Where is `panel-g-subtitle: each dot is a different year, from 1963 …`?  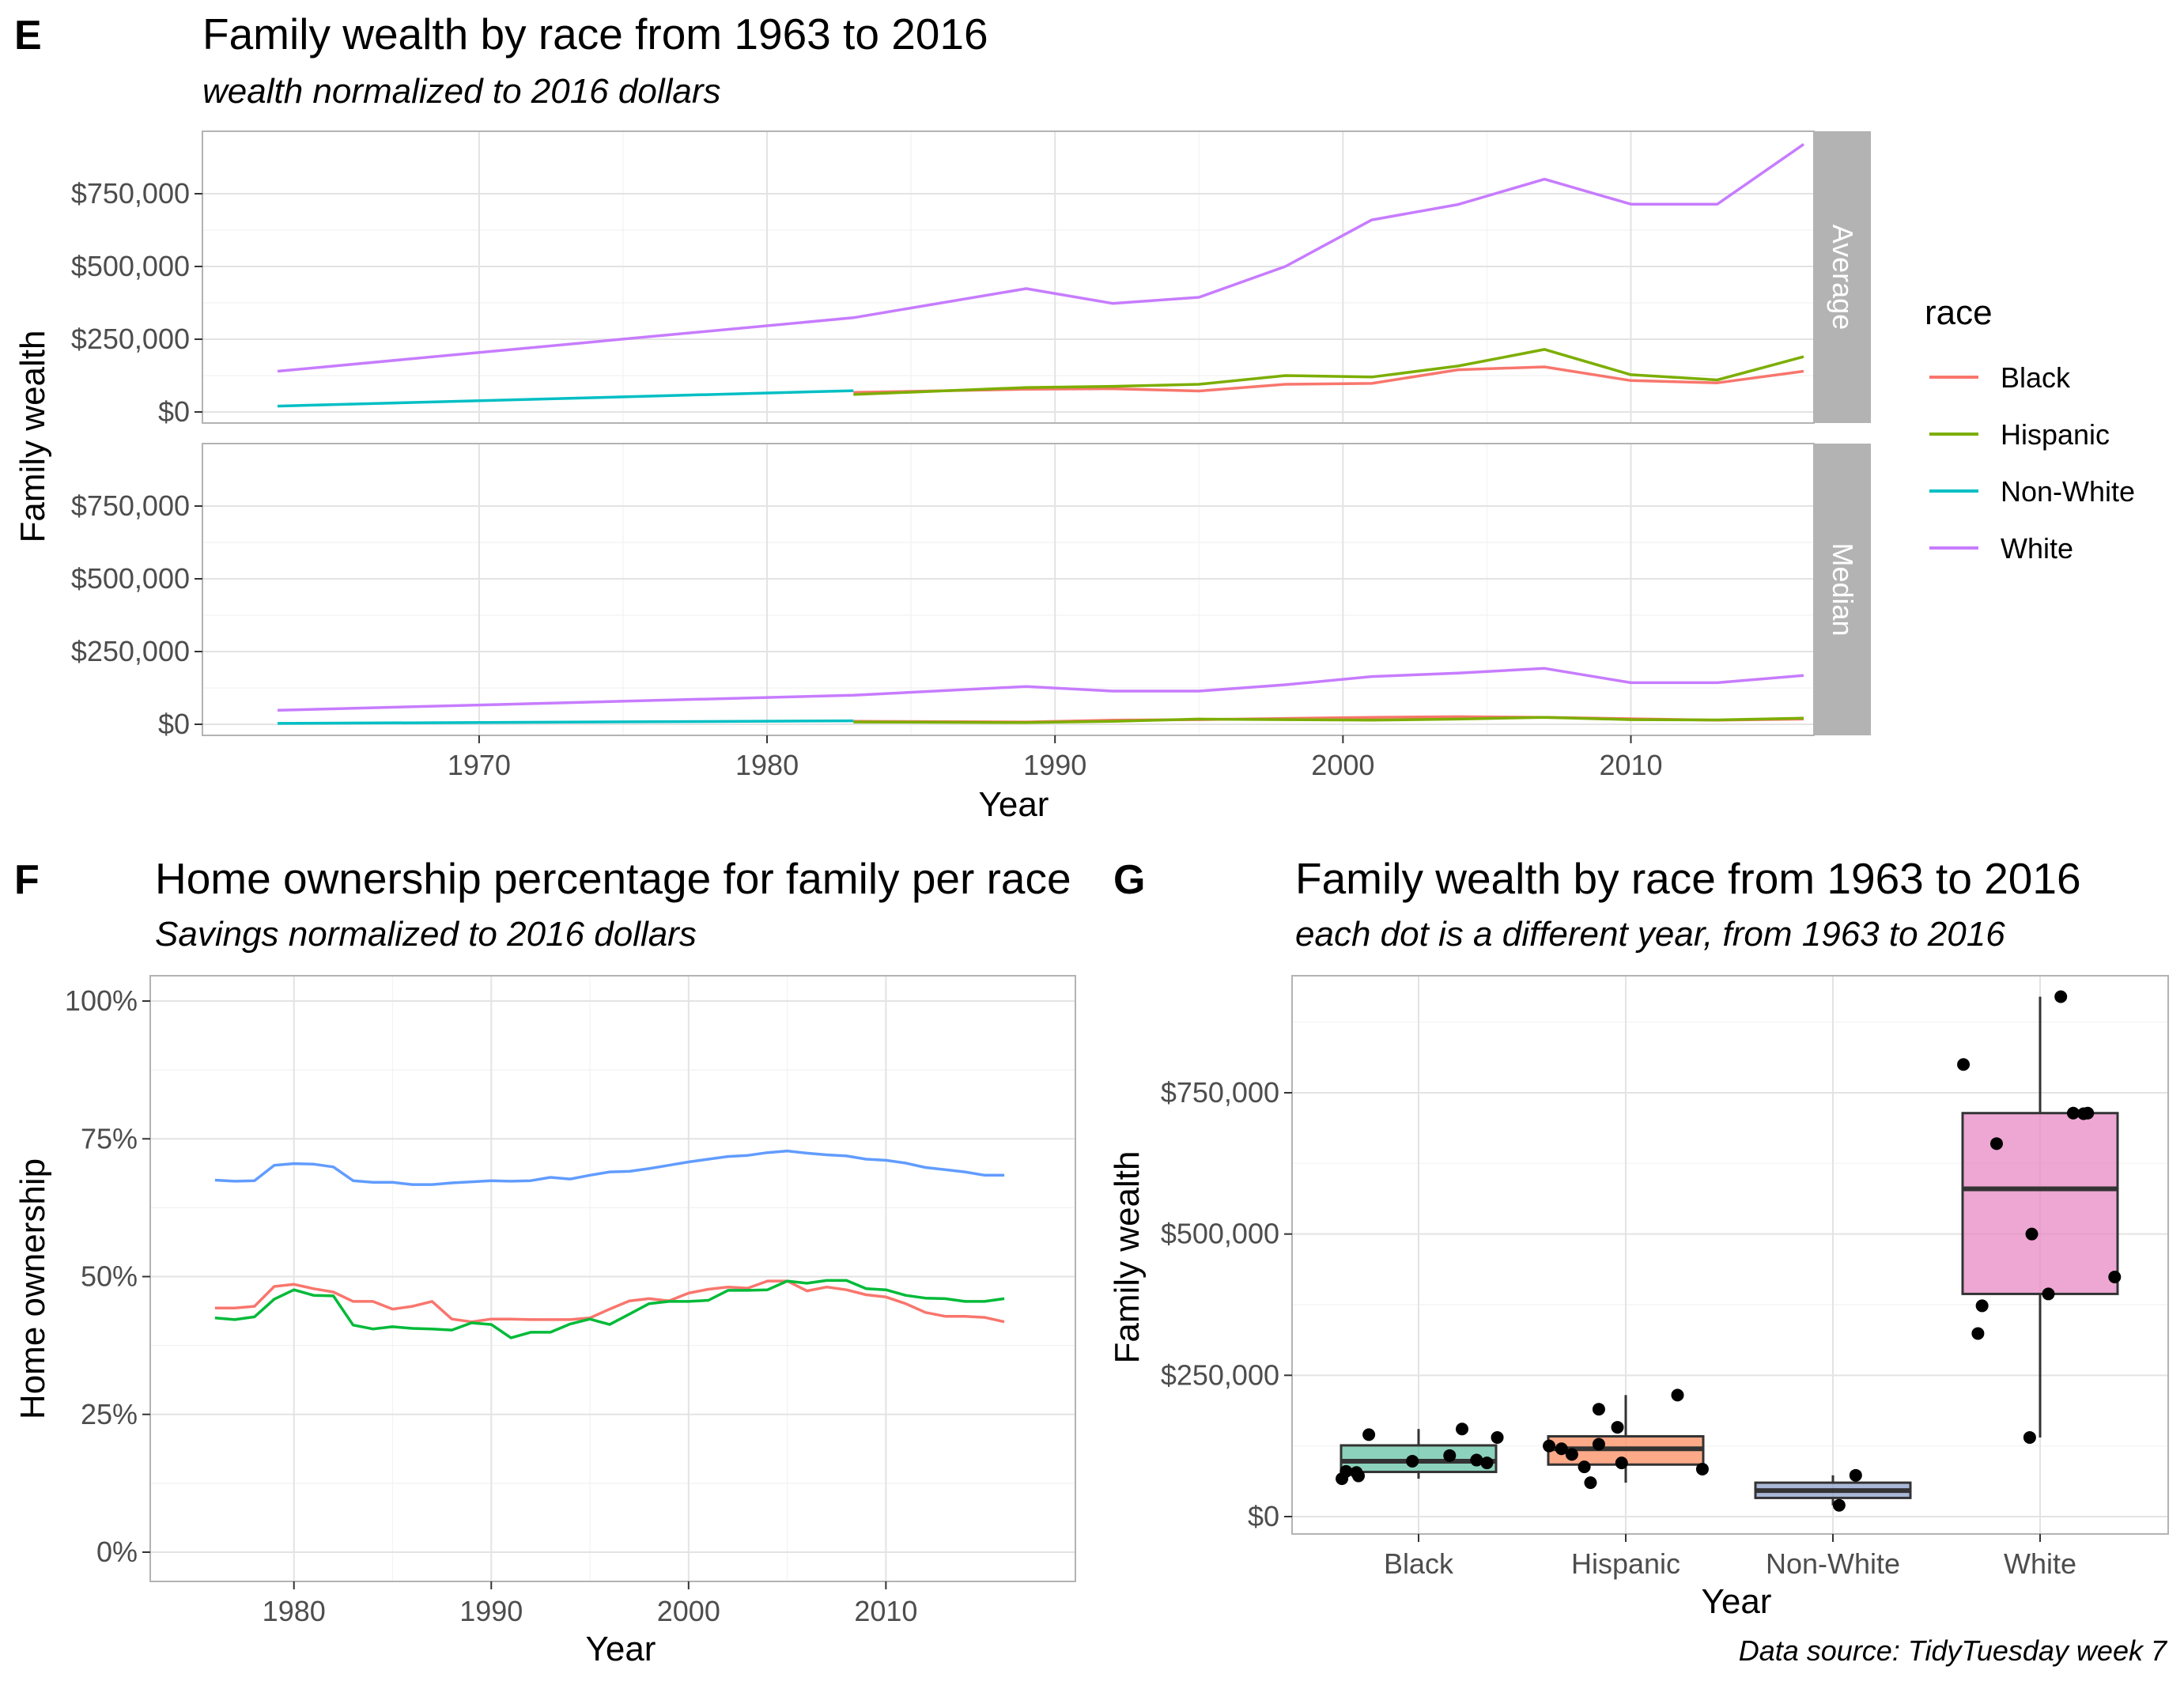 panel-g-subtitle: each dot is a different year, from 1963 … is located at coordinates (1650, 934).